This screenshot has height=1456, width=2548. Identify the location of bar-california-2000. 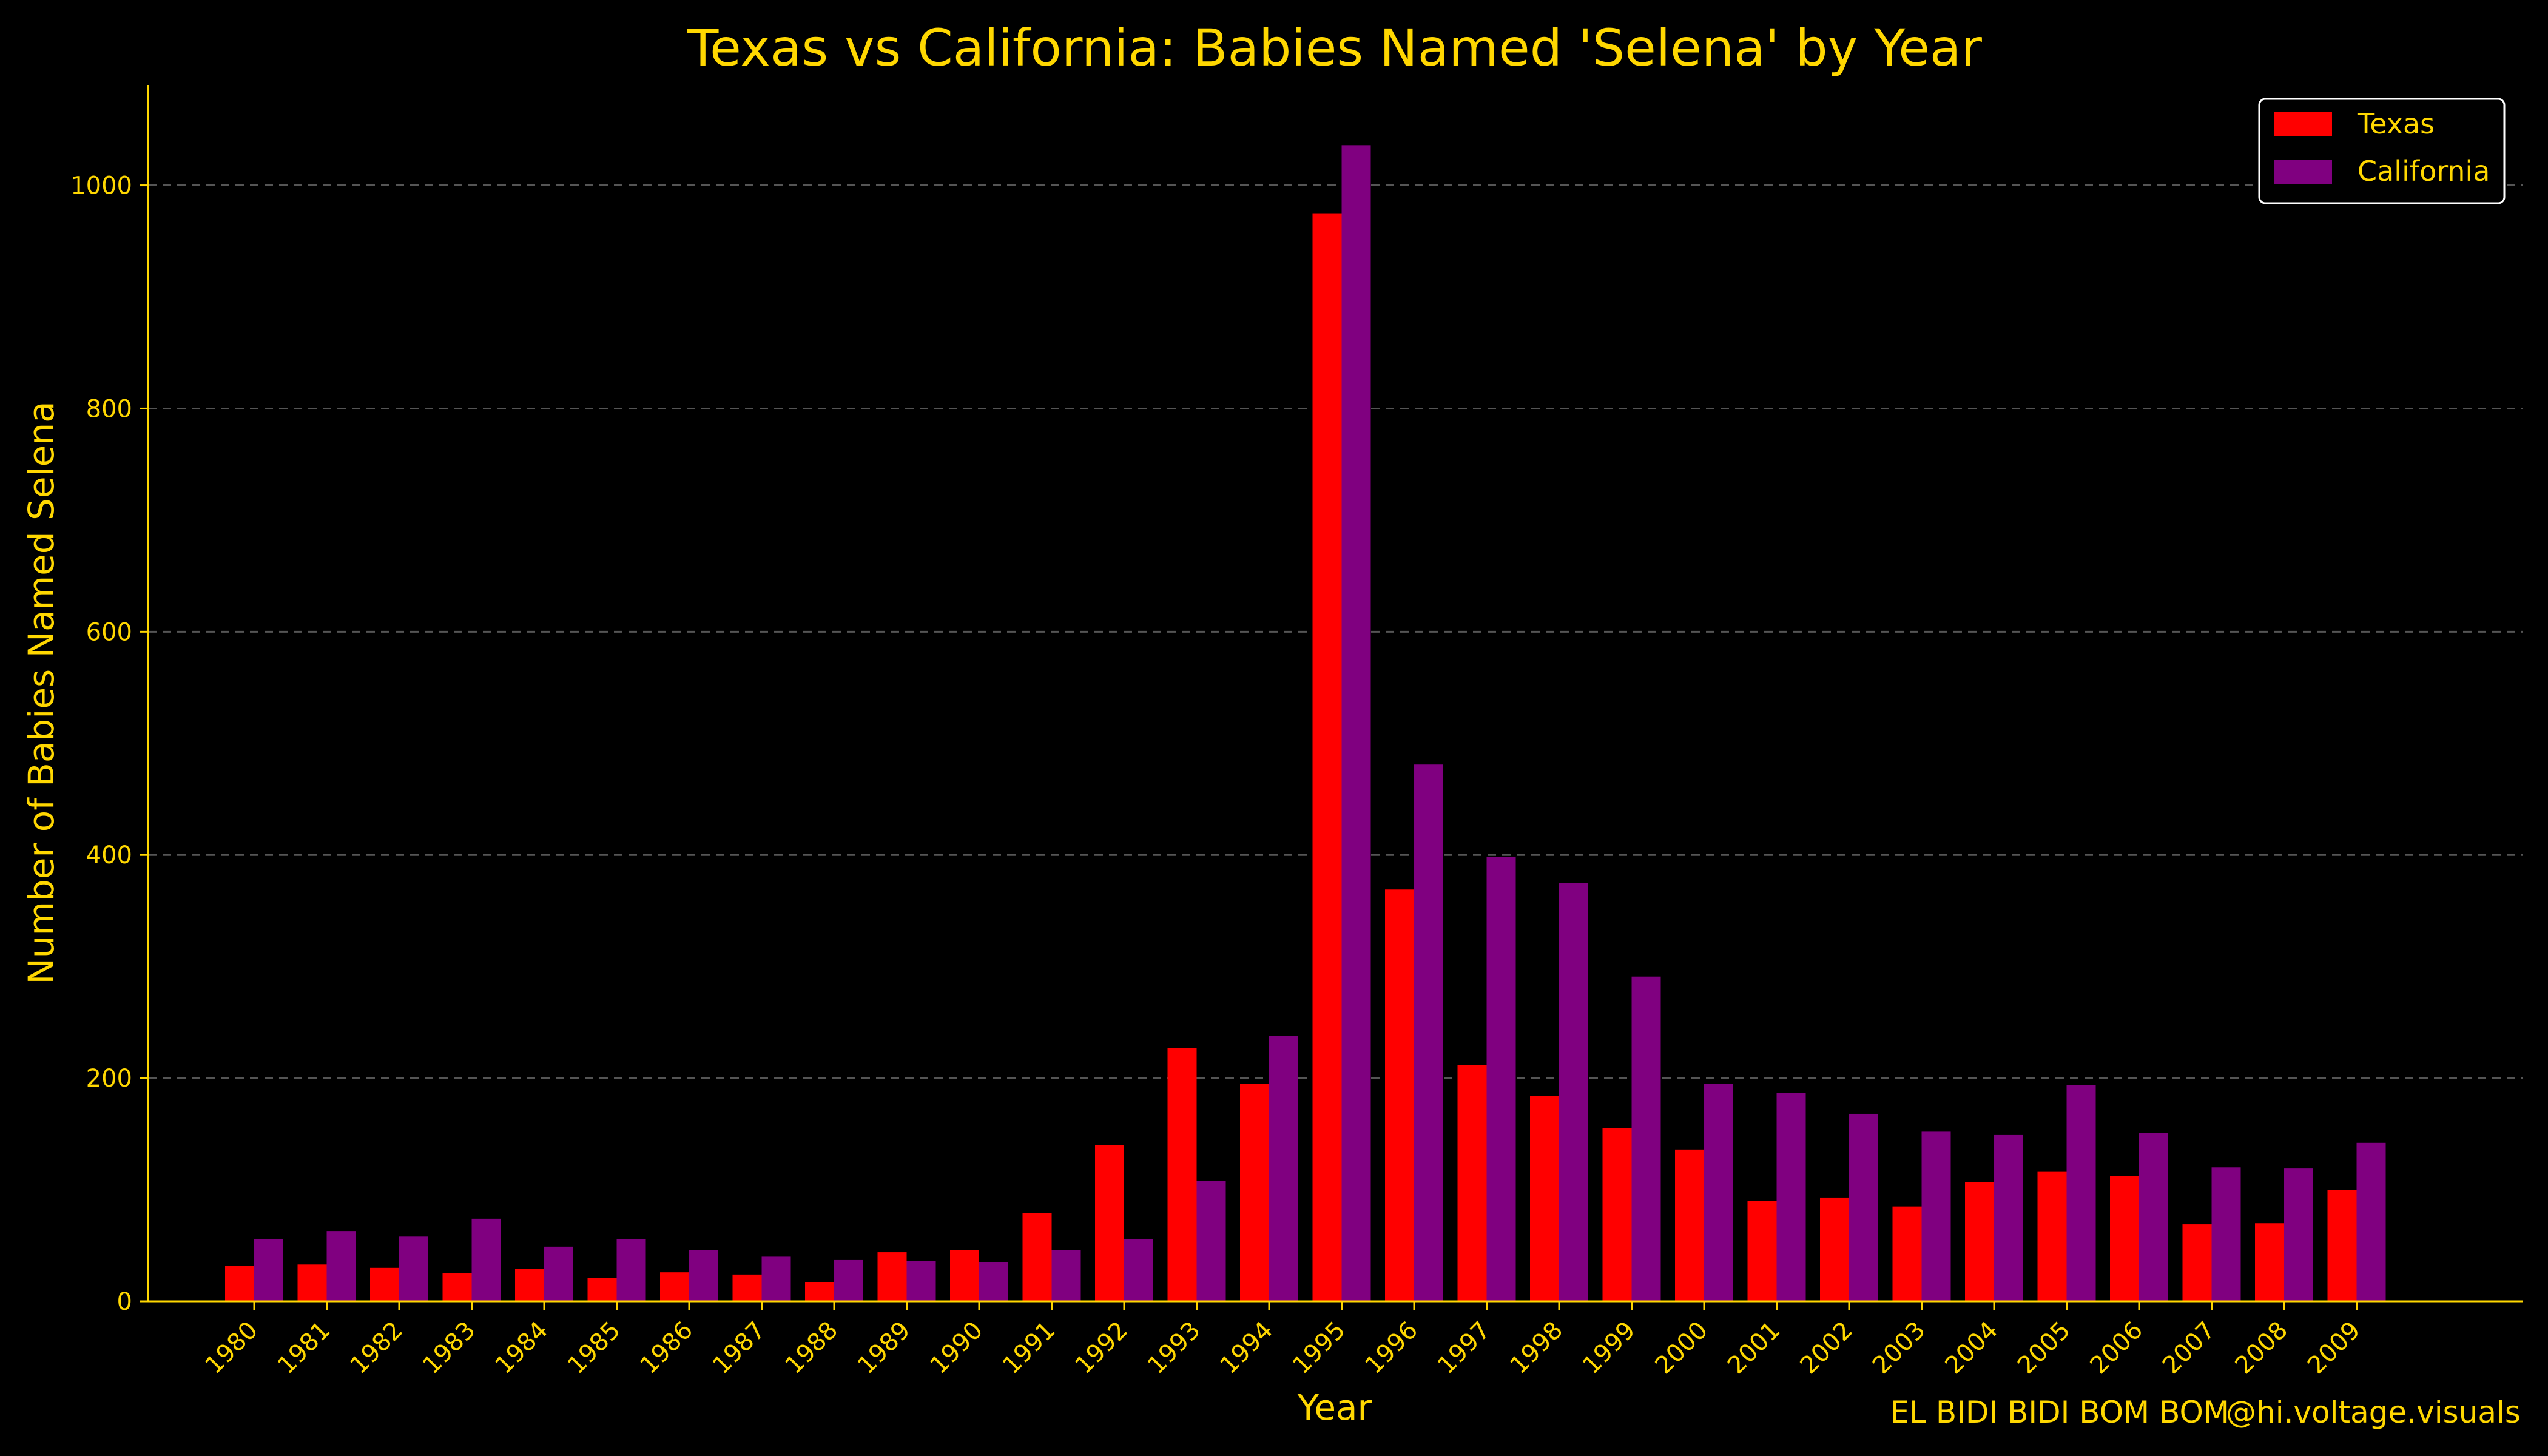
(1718, 1192).